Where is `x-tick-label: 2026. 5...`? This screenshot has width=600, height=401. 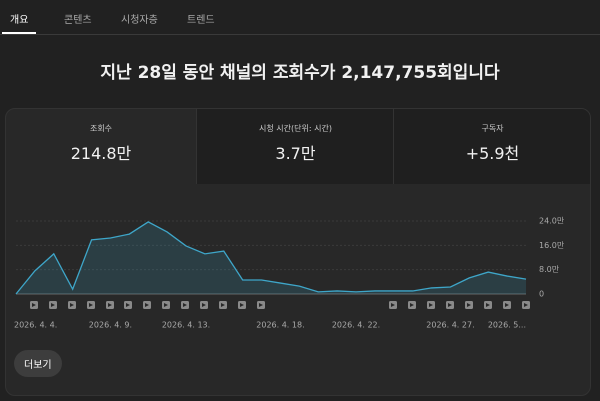 x-tick-label: 2026. 5... is located at coordinates (507, 325).